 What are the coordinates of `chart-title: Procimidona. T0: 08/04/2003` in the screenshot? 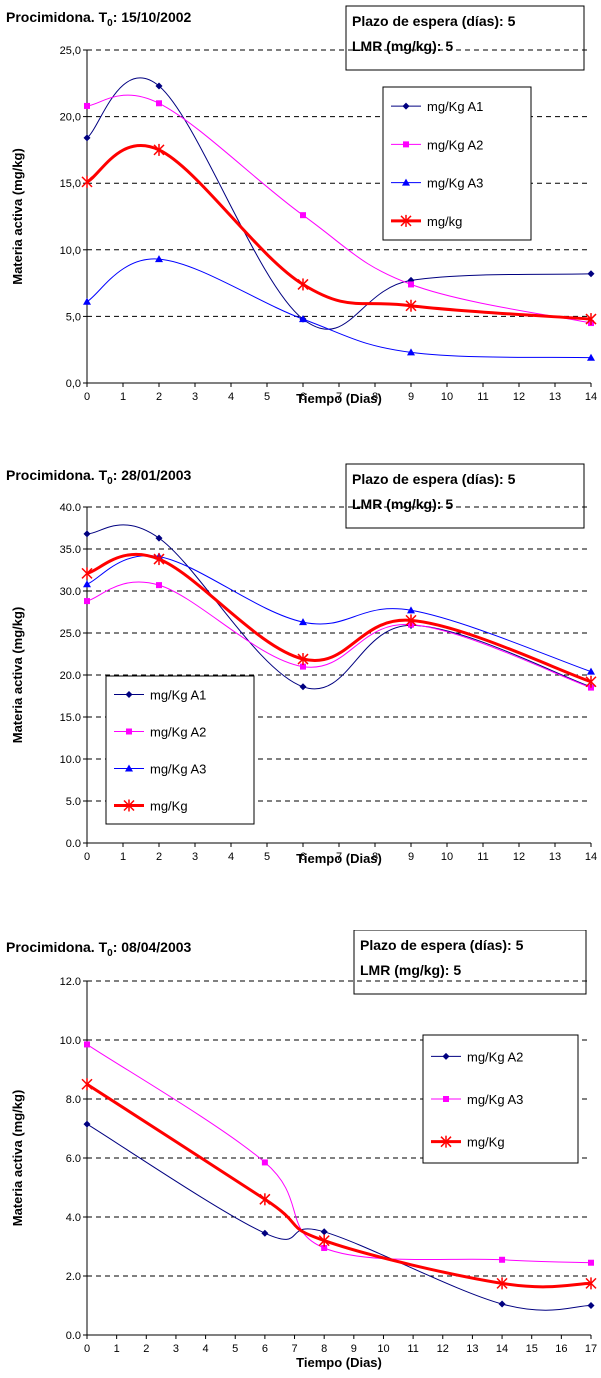 It's located at (99, 949).